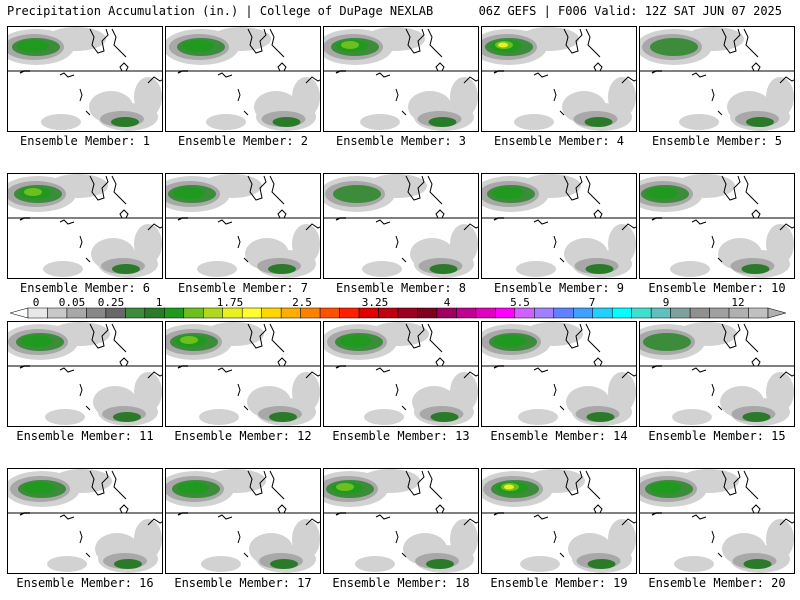 This screenshot has height=600, width=800. Describe the element at coordinates (447, 302) in the screenshot. I see `colorbar-tick-label: 4` at that location.